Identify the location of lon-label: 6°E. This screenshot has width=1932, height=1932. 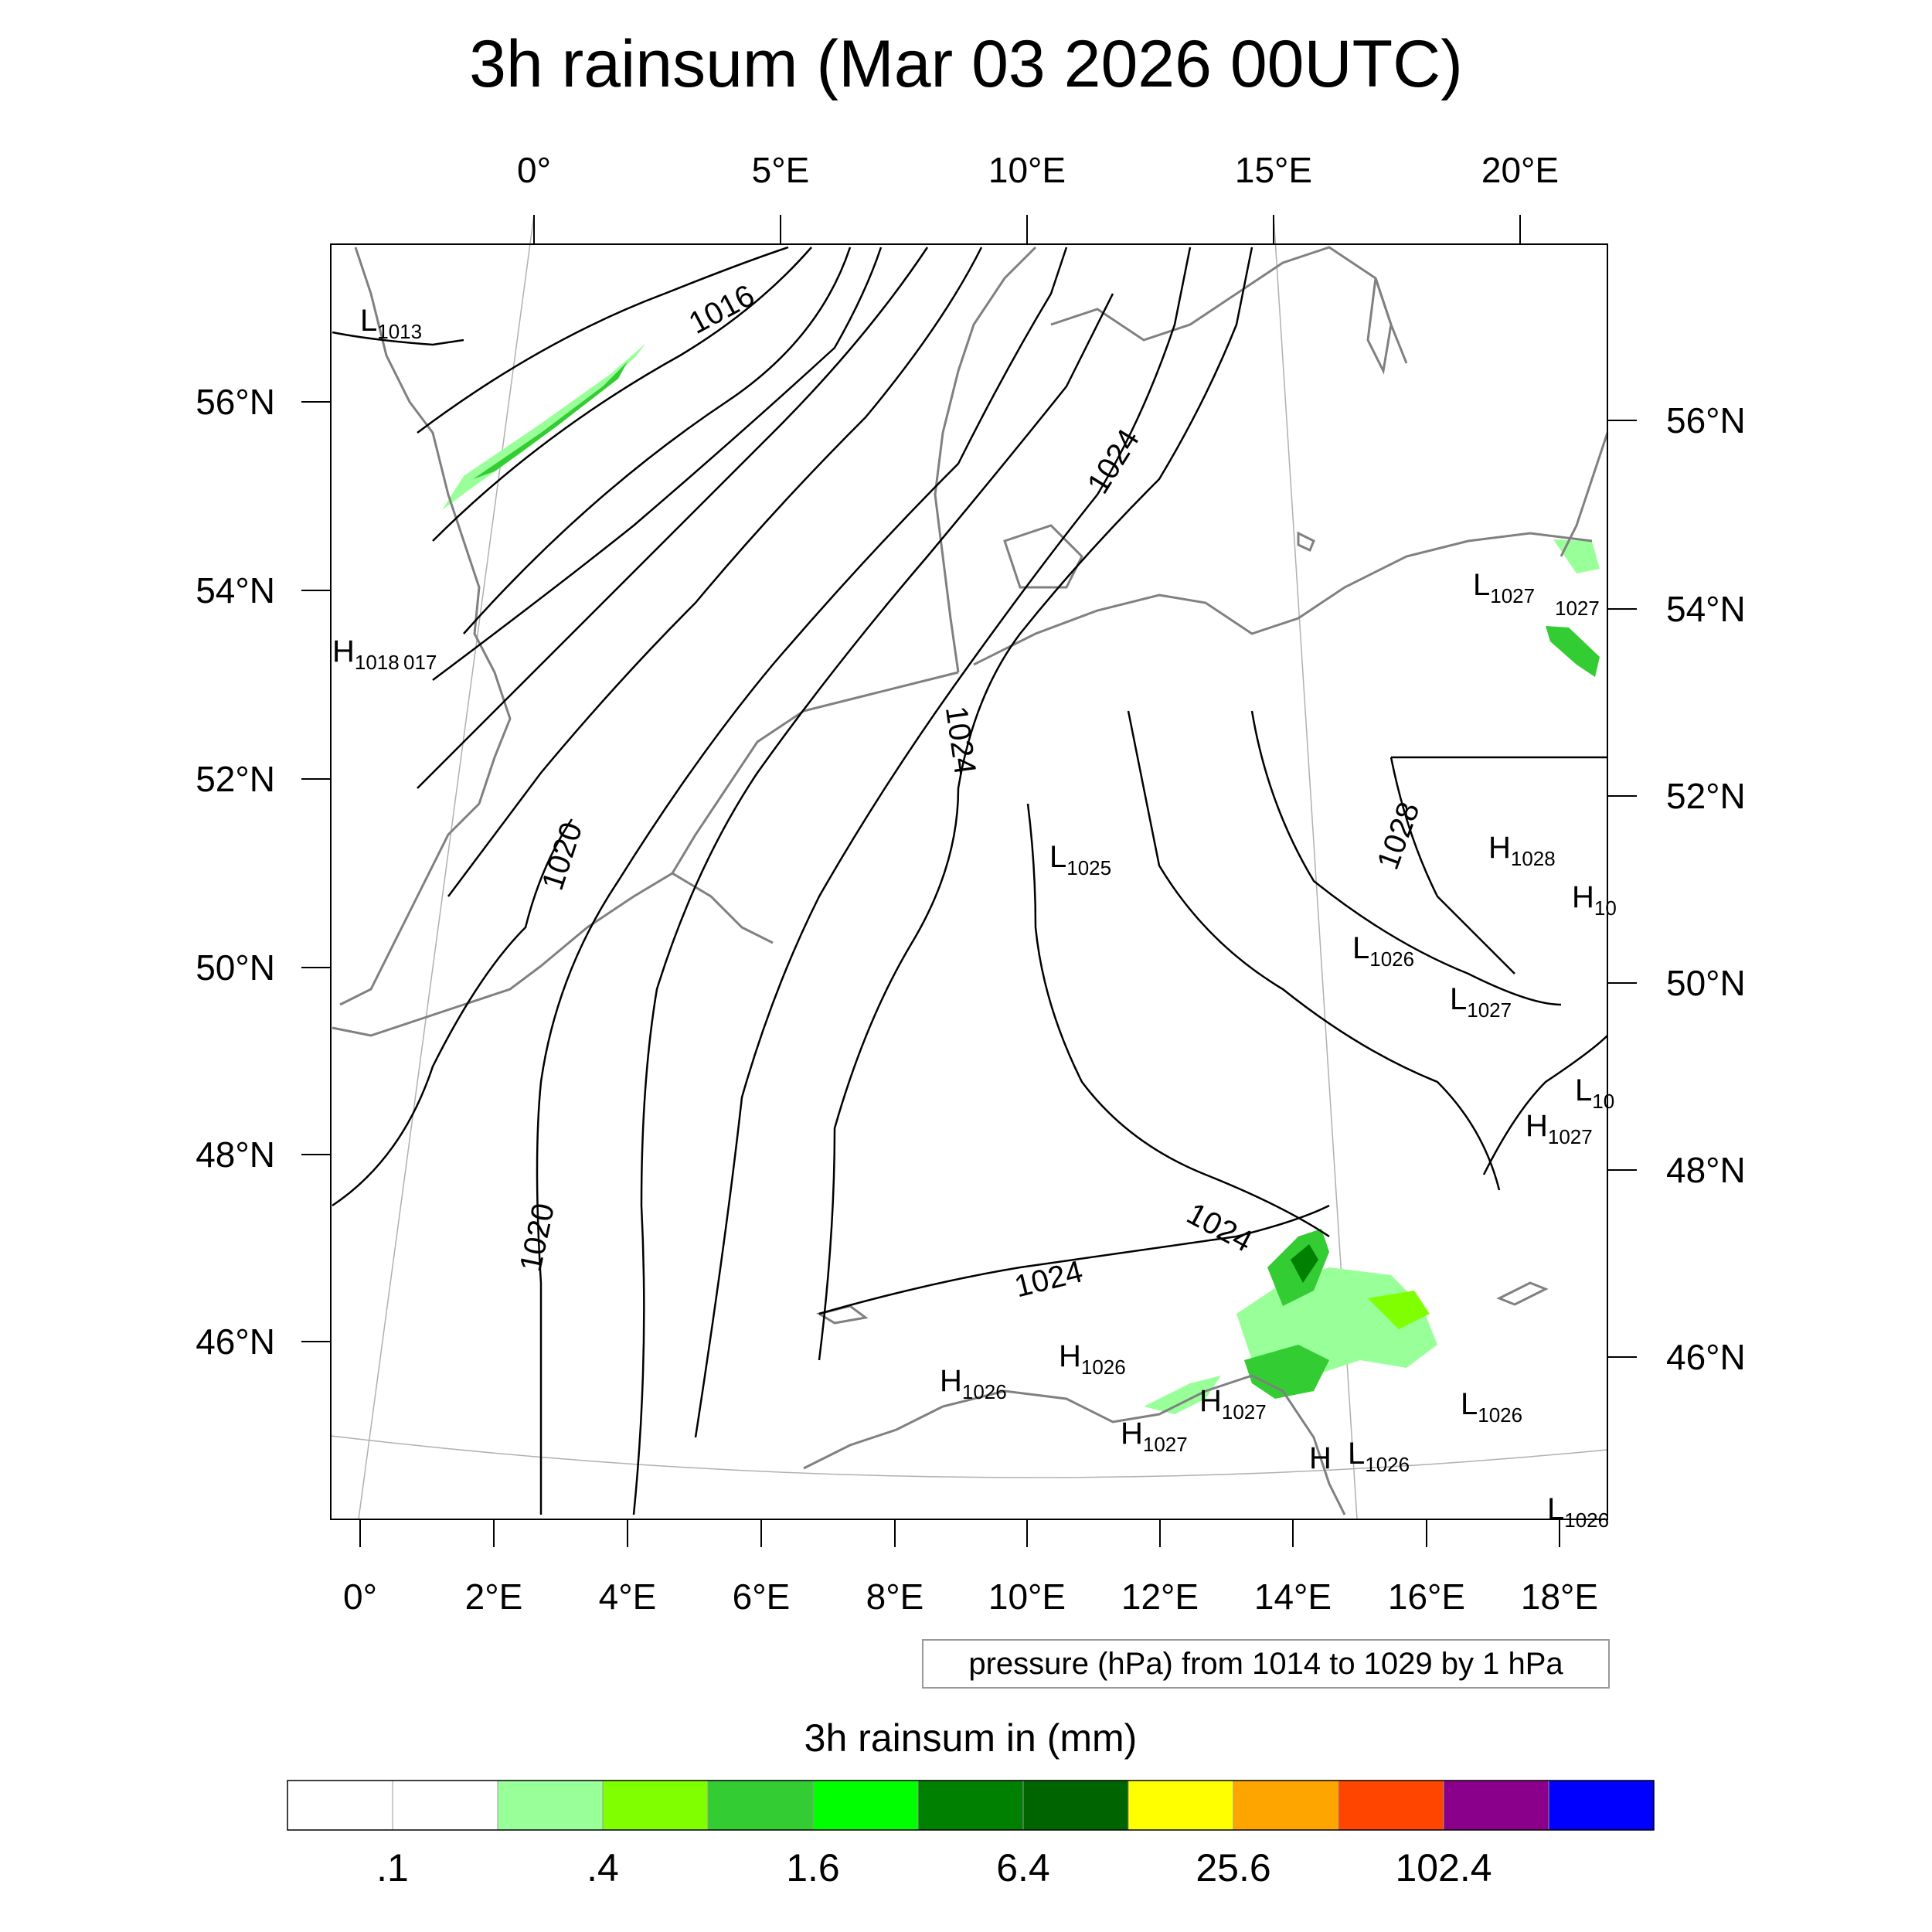
(762, 1597).